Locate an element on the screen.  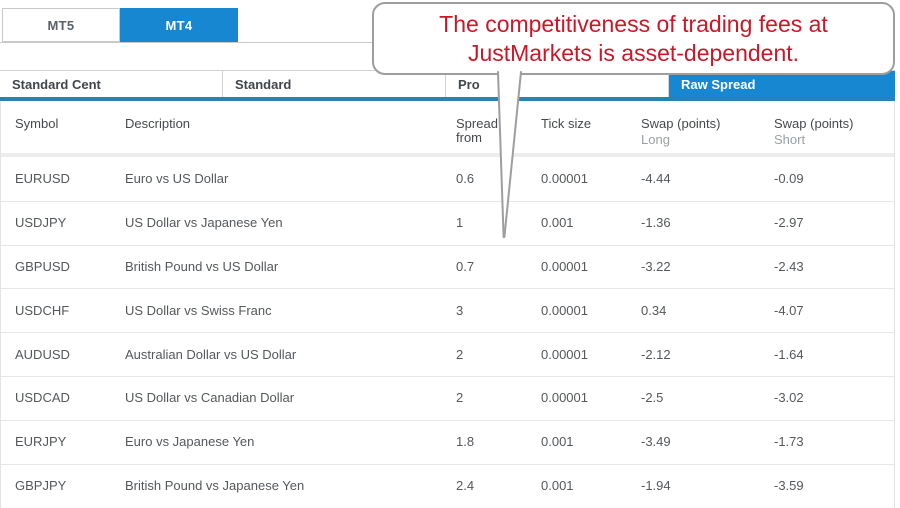
swap-long-cell: -3.49 is located at coordinates (656, 442).